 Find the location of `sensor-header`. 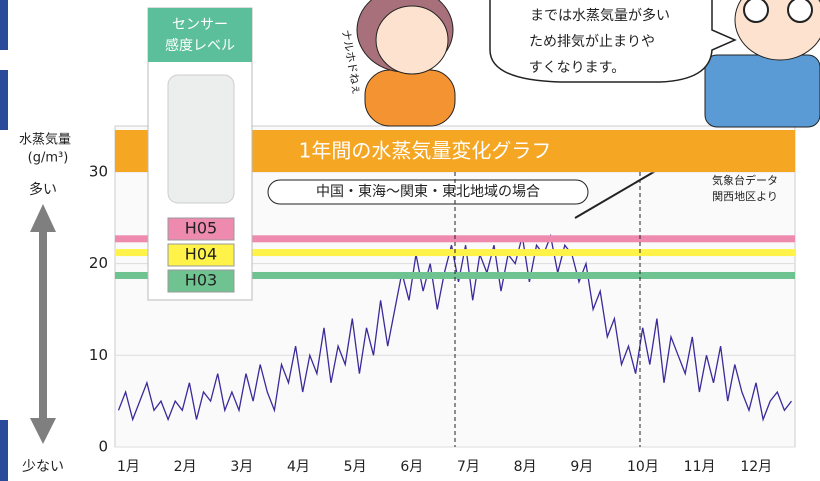

sensor-header is located at coordinates (200, 35).